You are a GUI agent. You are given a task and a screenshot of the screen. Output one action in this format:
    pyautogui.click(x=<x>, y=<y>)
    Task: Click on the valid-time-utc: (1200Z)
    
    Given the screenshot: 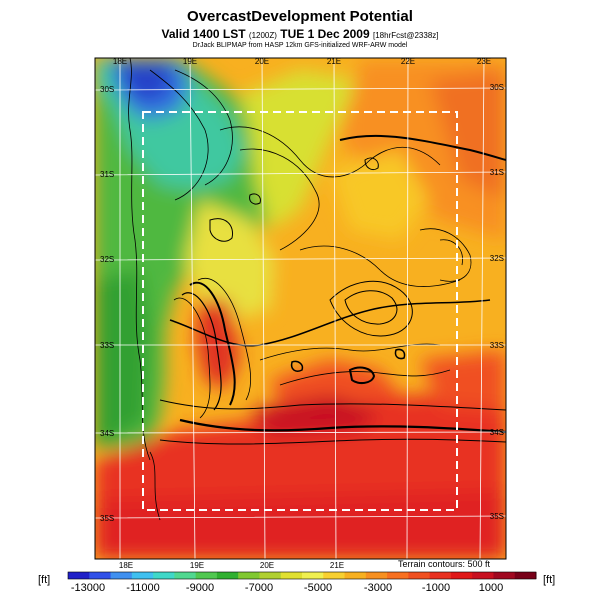 What is the action you would take?
    pyautogui.click(x=262, y=35)
    